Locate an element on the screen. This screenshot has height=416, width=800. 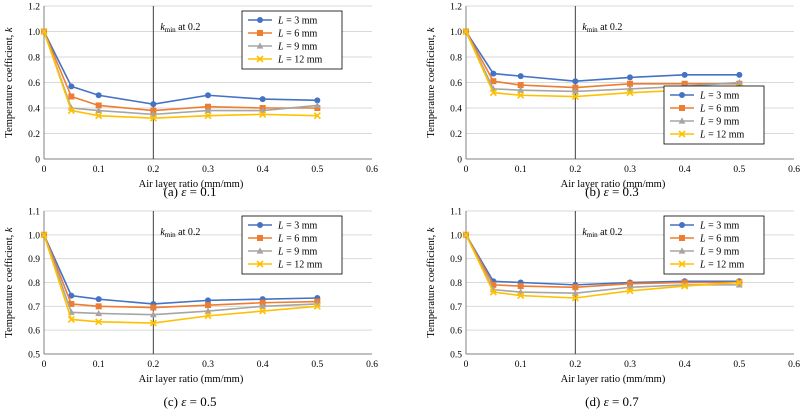
caption-prefix: (d) is located at coordinates (594, 401).